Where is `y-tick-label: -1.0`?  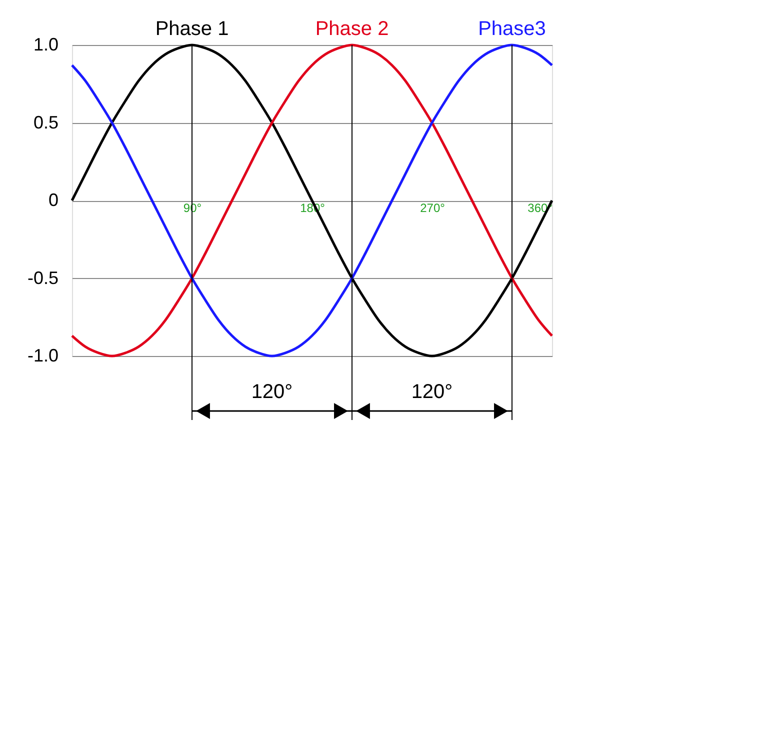
y-tick-label: -1.0 is located at coordinates (42, 356).